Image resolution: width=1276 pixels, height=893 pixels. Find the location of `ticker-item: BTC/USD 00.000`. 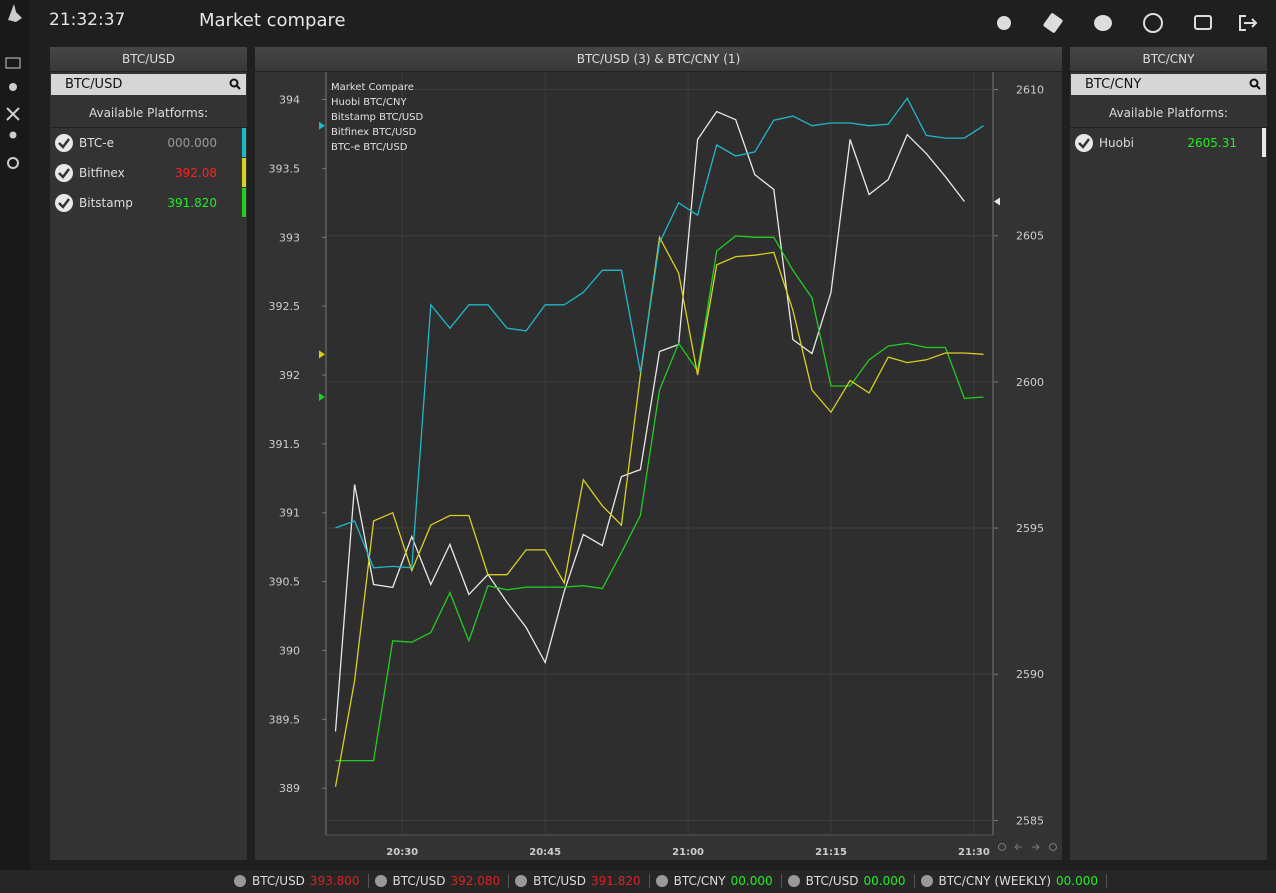

ticker-item: BTC/USD 00.000 is located at coordinates (848, 881).